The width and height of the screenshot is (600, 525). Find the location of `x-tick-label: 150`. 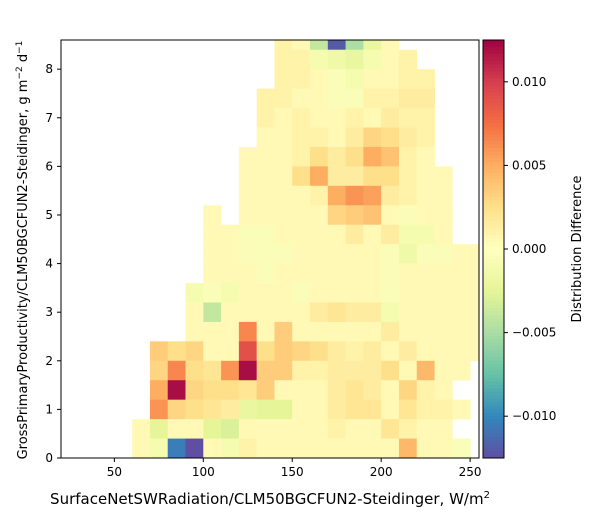

x-tick-label: 150 is located at coordinates (292, 472).